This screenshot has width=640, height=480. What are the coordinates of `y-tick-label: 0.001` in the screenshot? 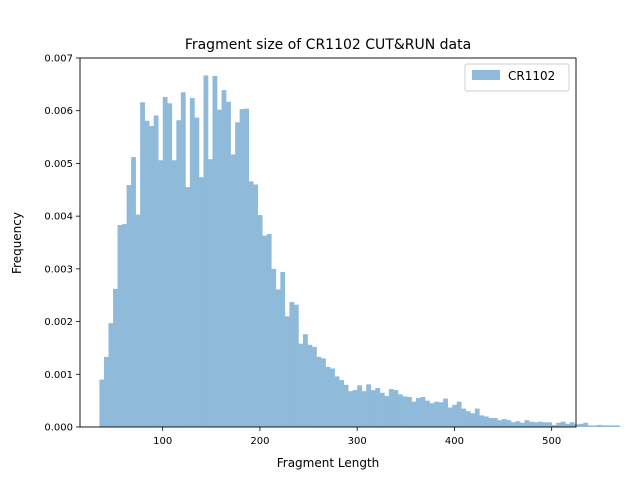 It's located at (58, 375).